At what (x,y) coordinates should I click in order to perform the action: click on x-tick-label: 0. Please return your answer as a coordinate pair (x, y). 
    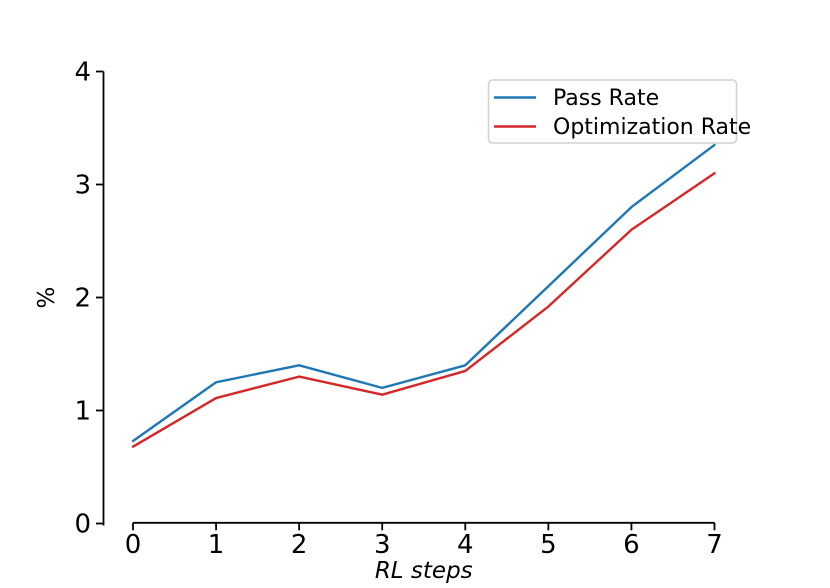
    Looking at the image, I should click on (133, 545).